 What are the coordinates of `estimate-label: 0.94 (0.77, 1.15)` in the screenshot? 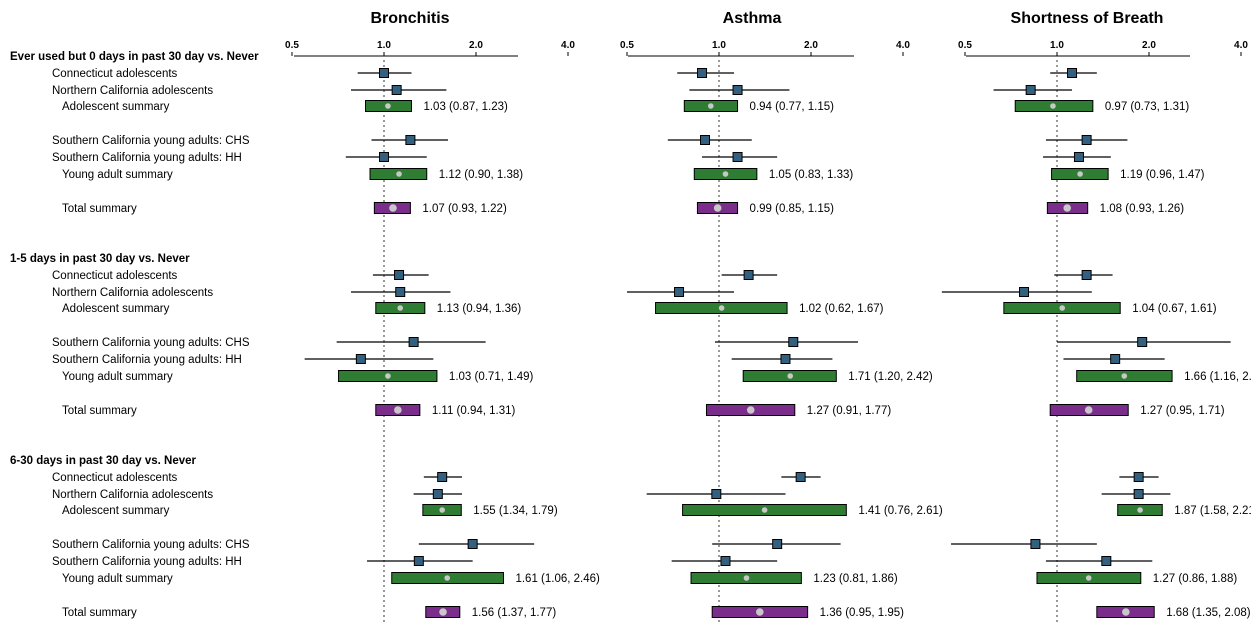 It's located at (792, 107).